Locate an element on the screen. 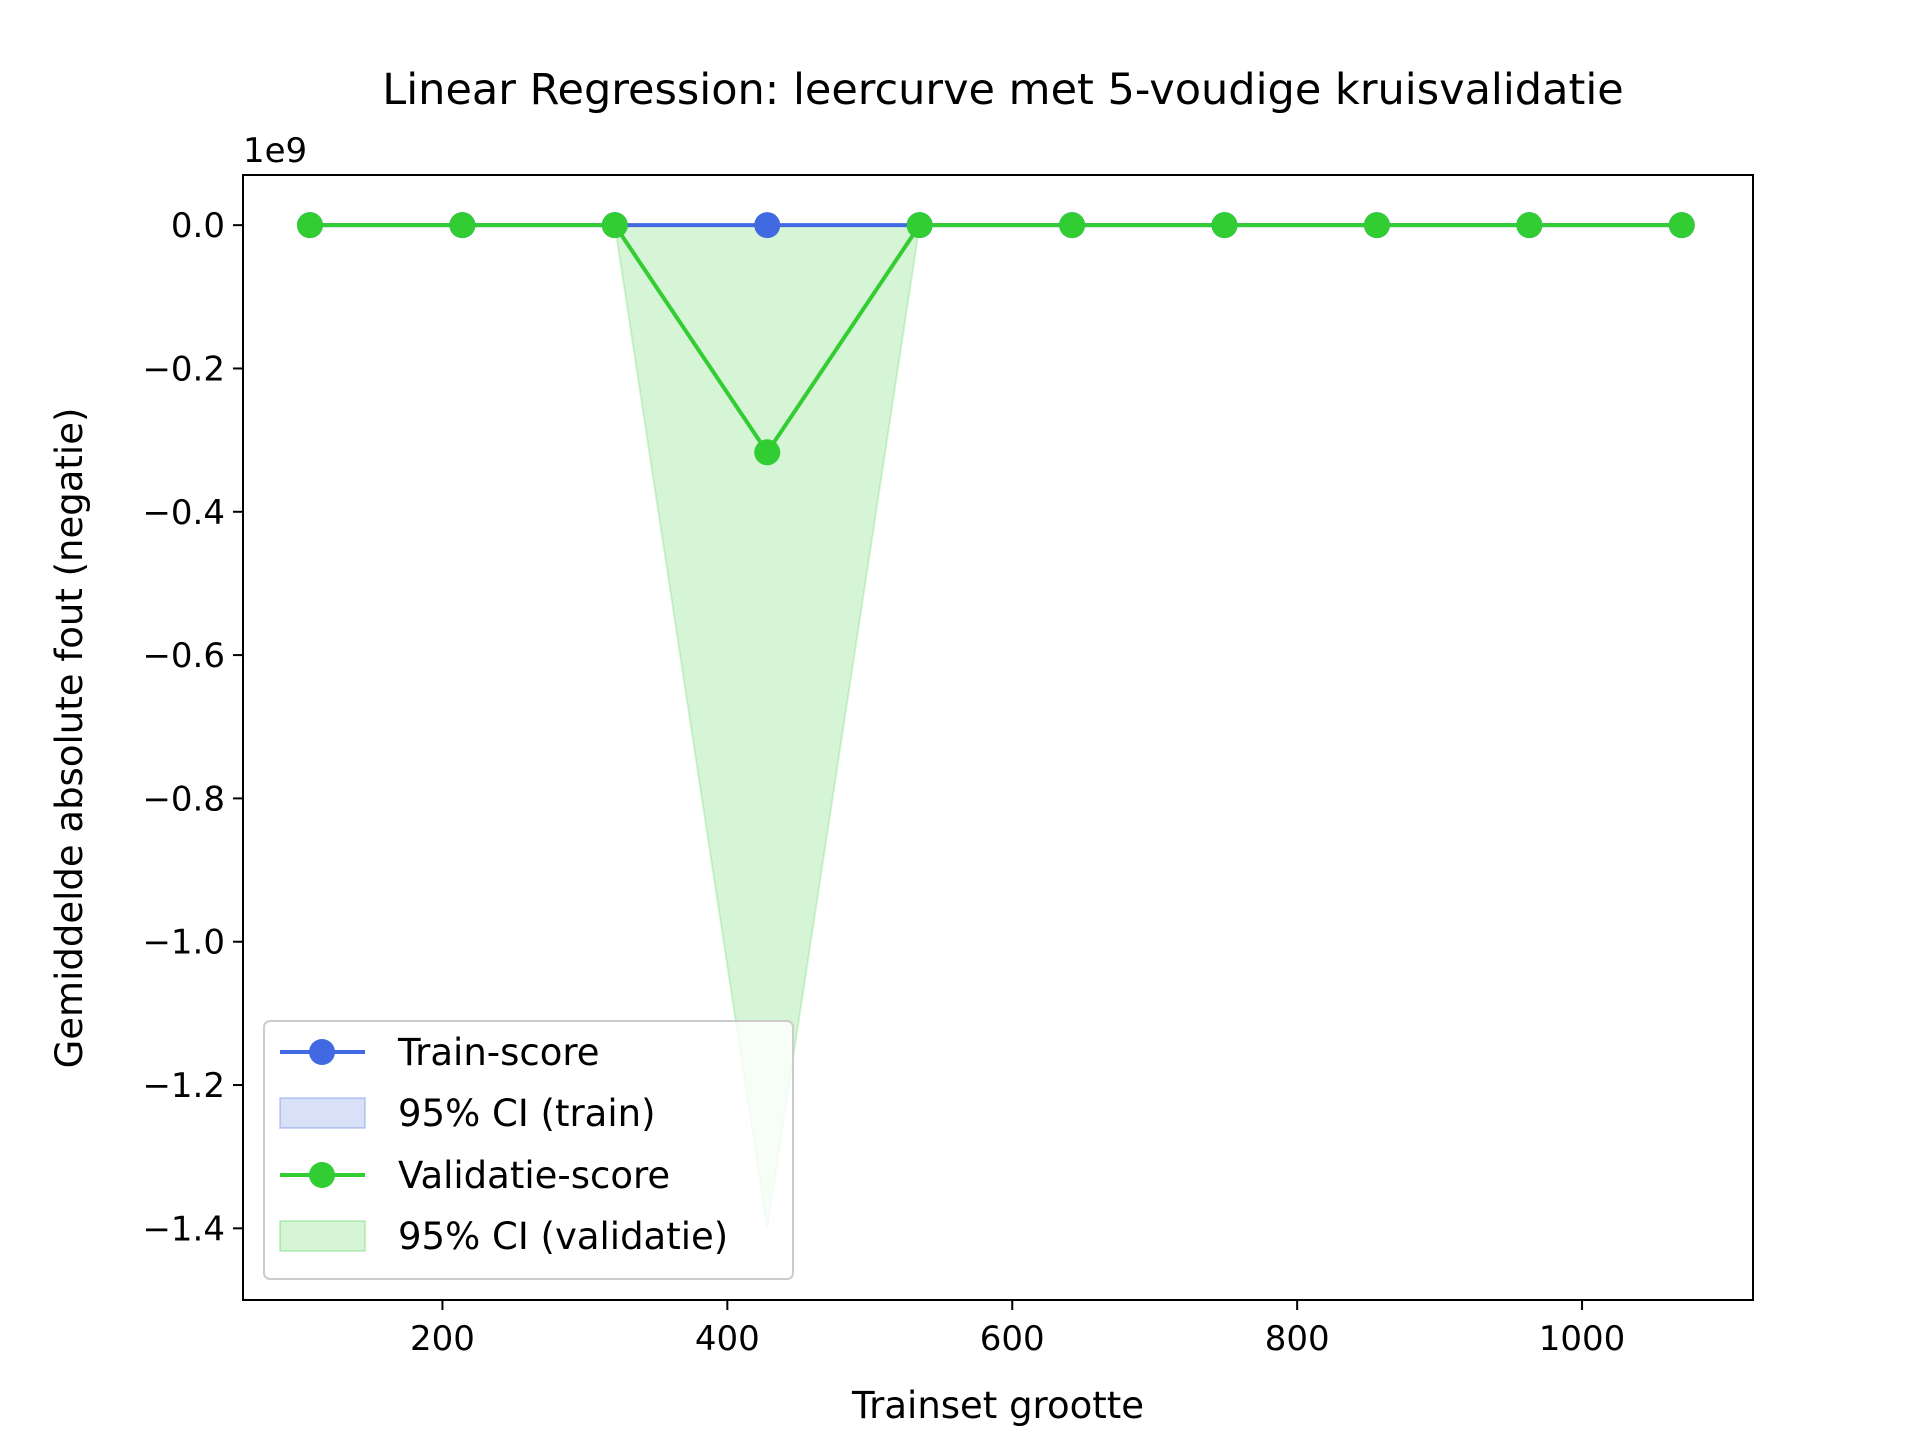 Image resolution: width=1920 pixels, height=1440 pixels. series-lines is located at coordinates (995, 339).